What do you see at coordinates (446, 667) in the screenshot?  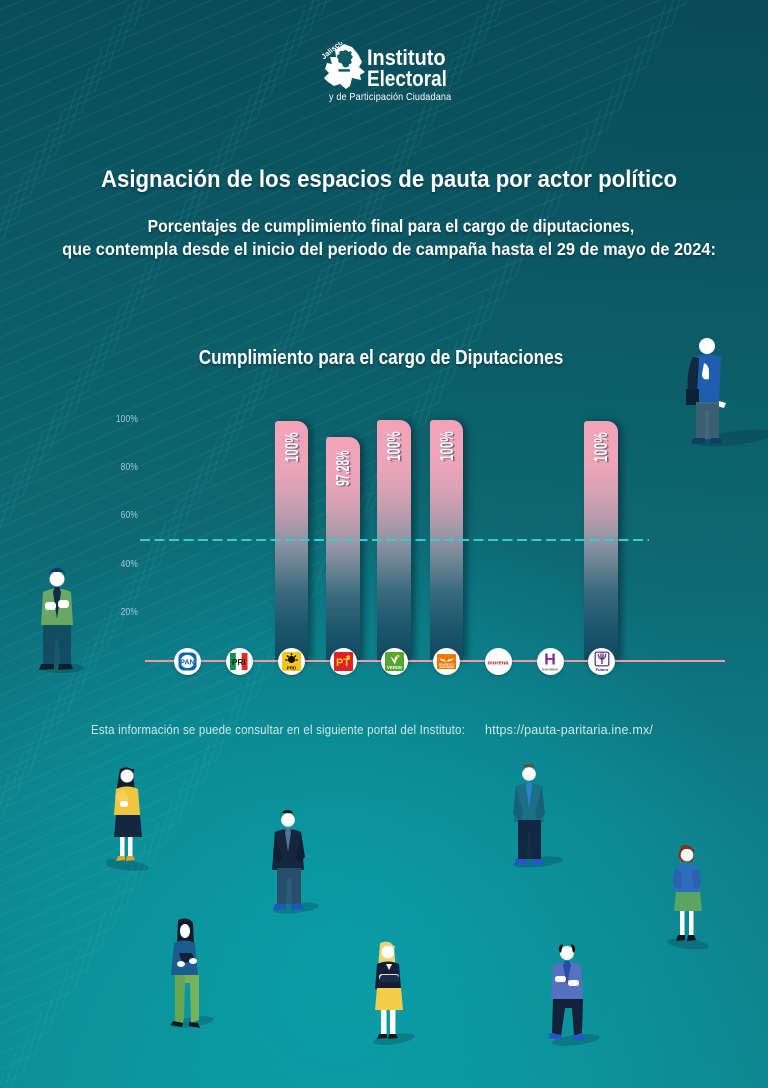 I see `svg-text: CIUDADANO` at bounding box center [446, 667].